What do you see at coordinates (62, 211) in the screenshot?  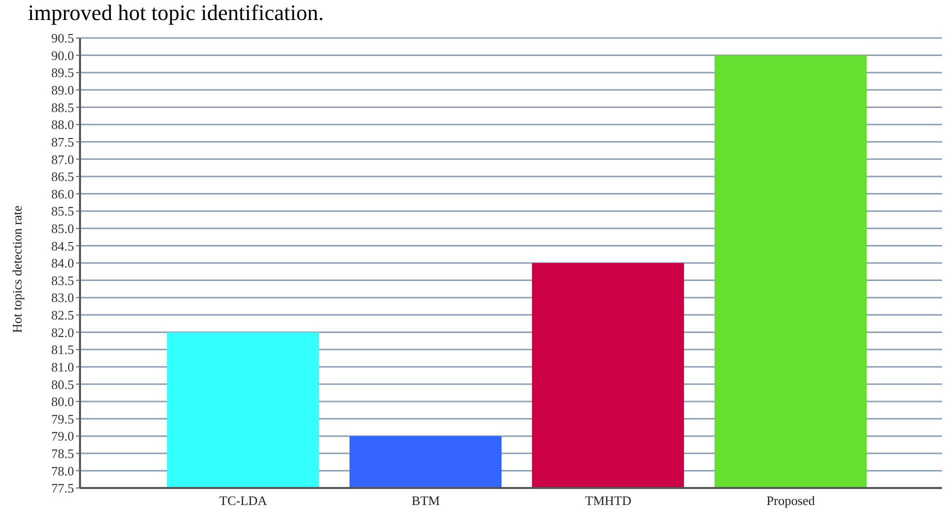 I see `y-tick-label: 85.5` at bounding box center [62, 211].